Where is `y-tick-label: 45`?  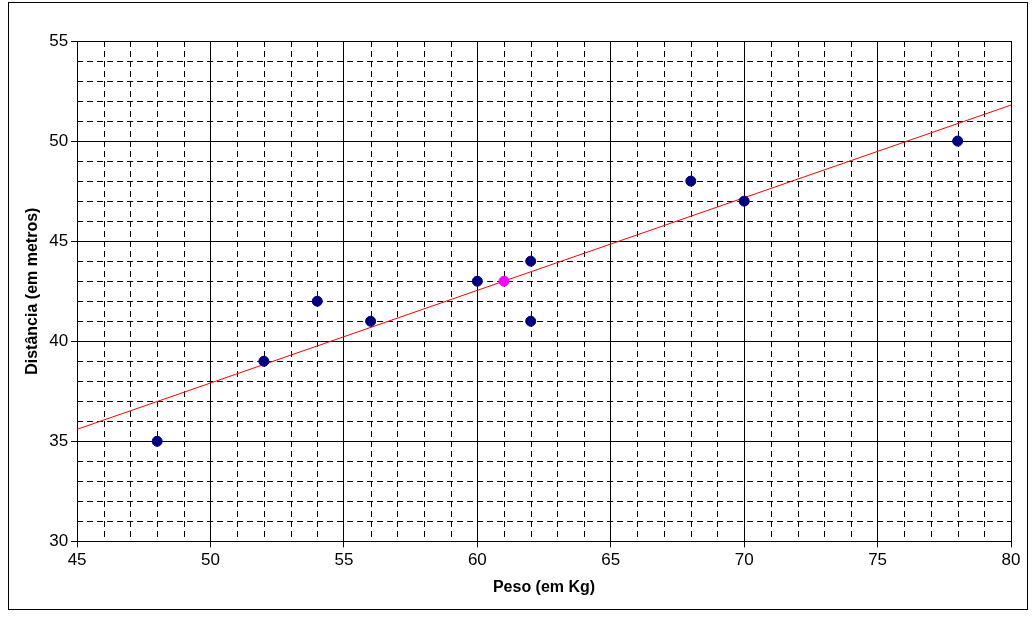
y-tick-label: 45 is located at coordinates (59, 240).